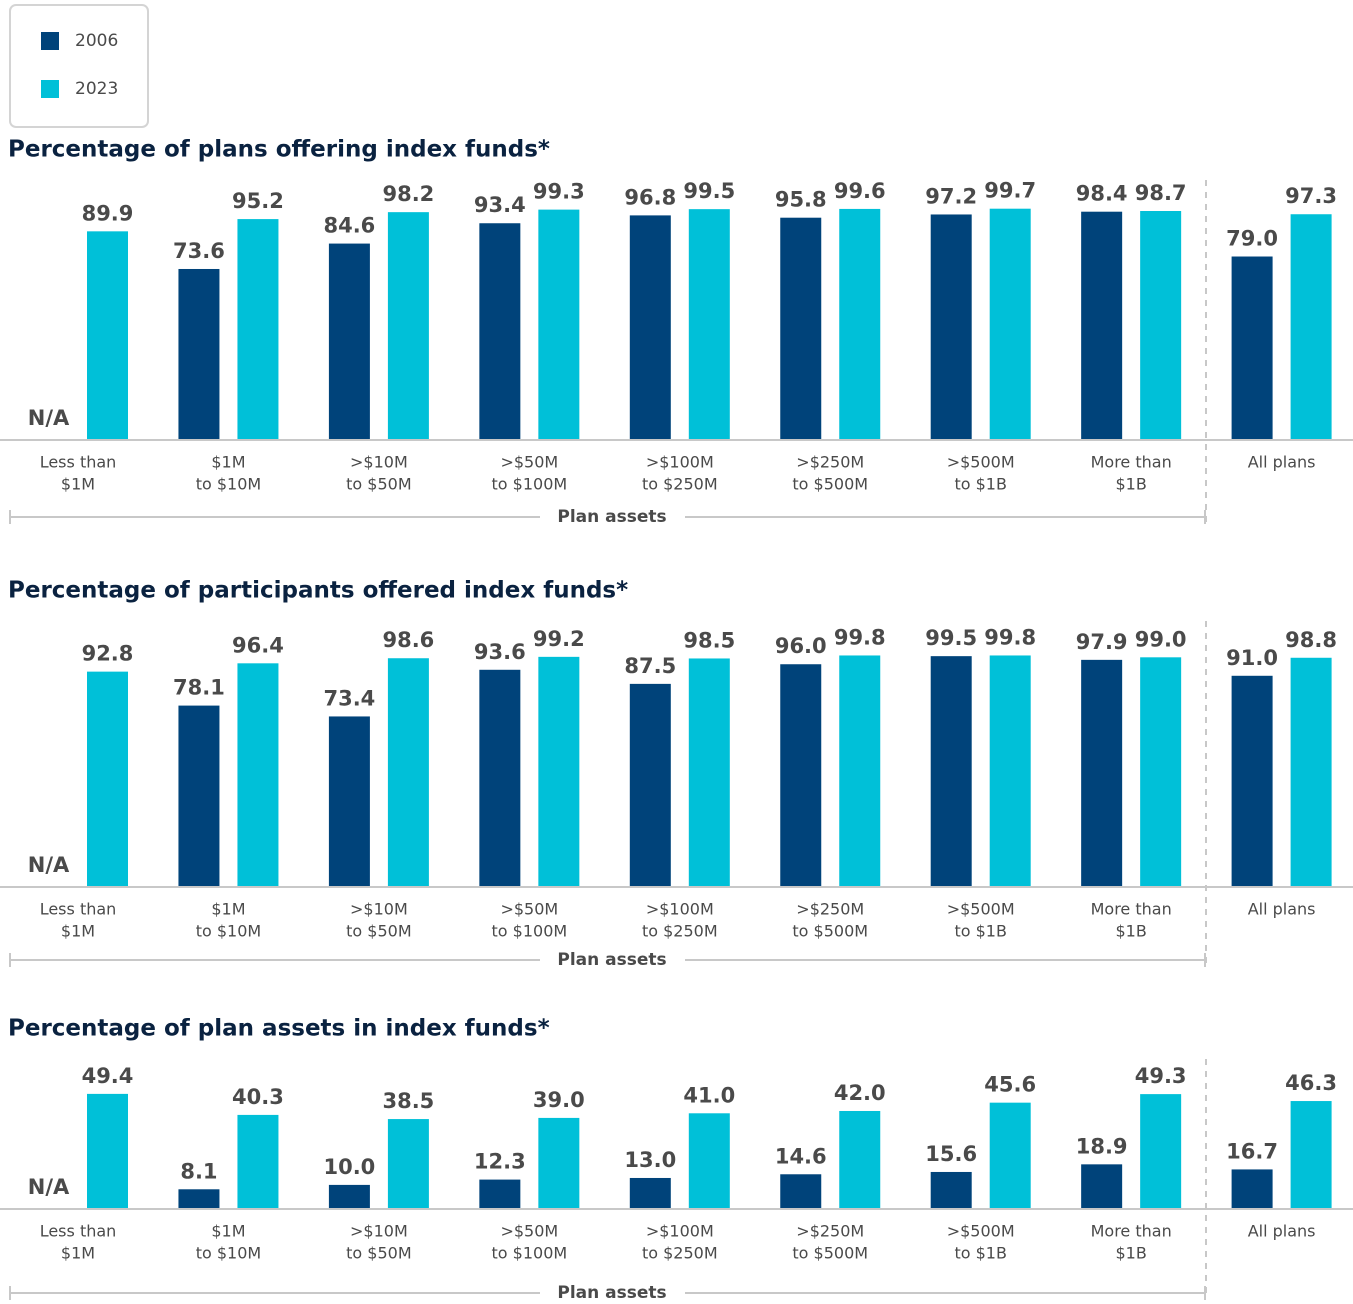  Describe the element at coordinates (709, 640) in the screenshot. I see `value-label: 98.5` at that location.